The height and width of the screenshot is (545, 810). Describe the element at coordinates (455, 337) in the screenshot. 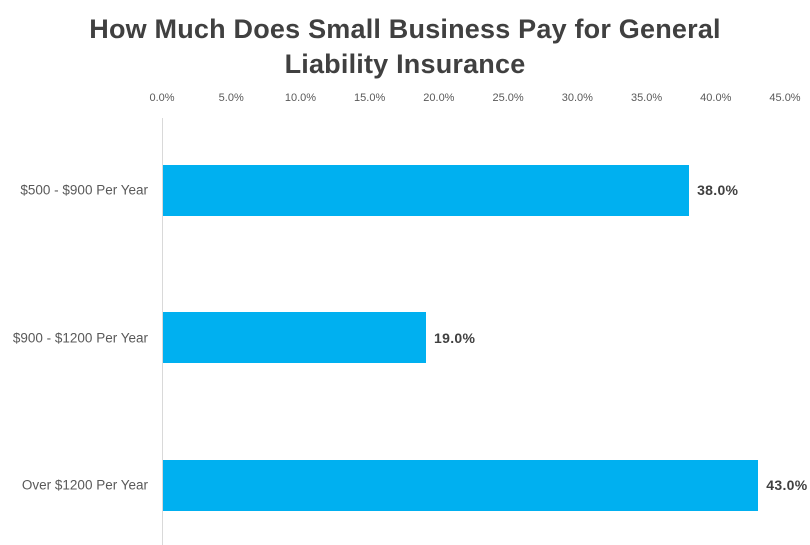

I see `data-label: 19.0%` at that location.